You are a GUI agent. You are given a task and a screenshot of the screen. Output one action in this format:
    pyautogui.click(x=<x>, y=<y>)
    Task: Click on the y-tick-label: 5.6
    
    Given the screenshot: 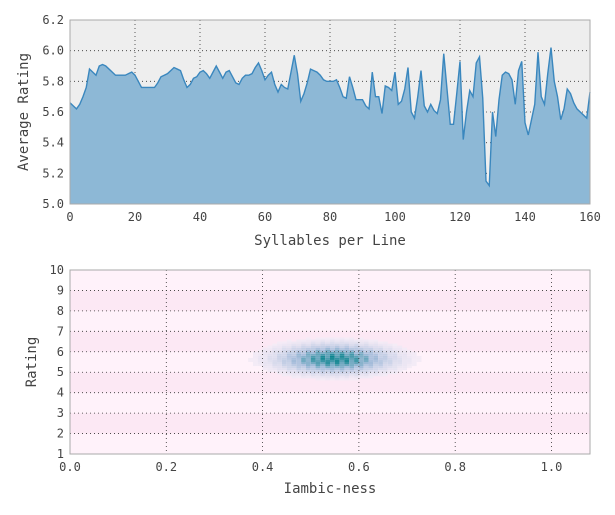 What is the action you would take?
    pyautogui.click(x=53, y=112)
    